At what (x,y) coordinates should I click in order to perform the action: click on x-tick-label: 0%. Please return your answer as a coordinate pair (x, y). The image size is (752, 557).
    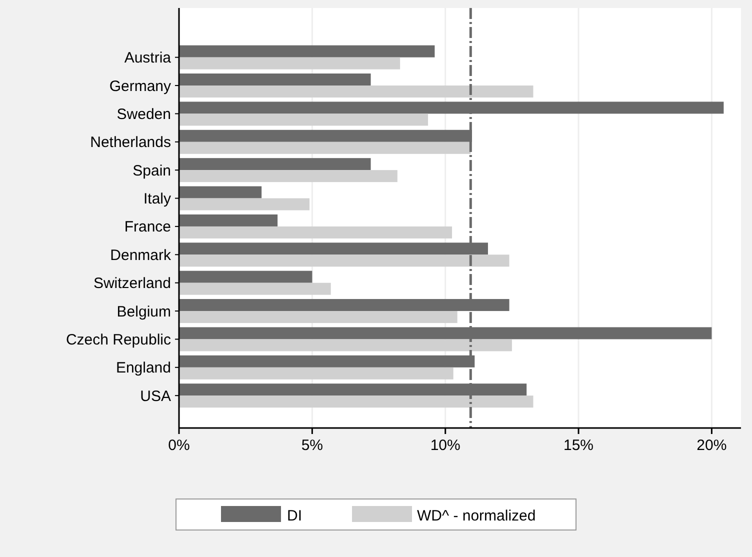
    Looking at the image, I should click on (179, 445).